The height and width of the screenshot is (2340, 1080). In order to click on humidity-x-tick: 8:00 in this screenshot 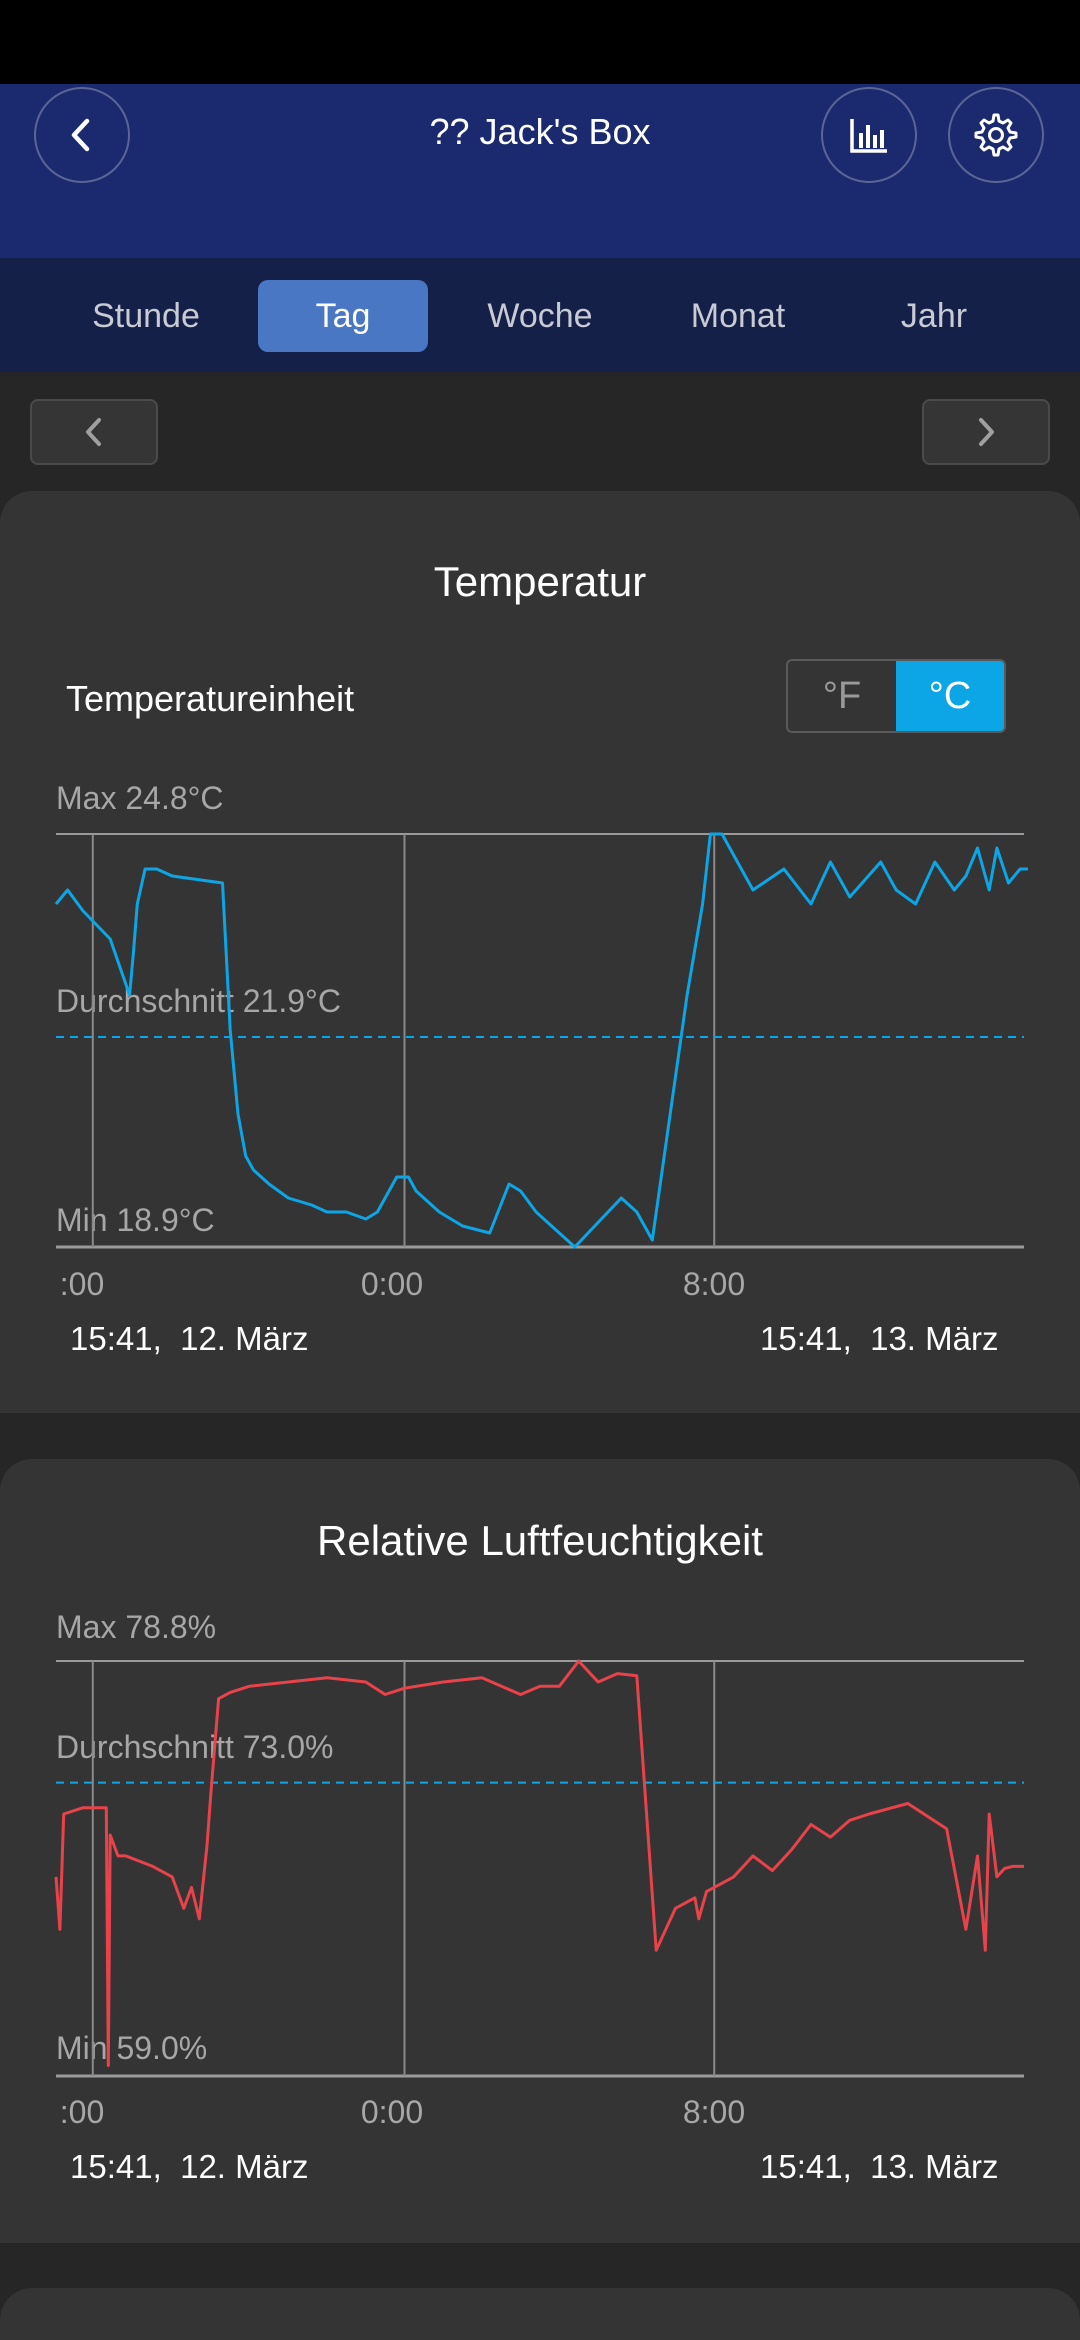, I will do `click(714, 2112)`.